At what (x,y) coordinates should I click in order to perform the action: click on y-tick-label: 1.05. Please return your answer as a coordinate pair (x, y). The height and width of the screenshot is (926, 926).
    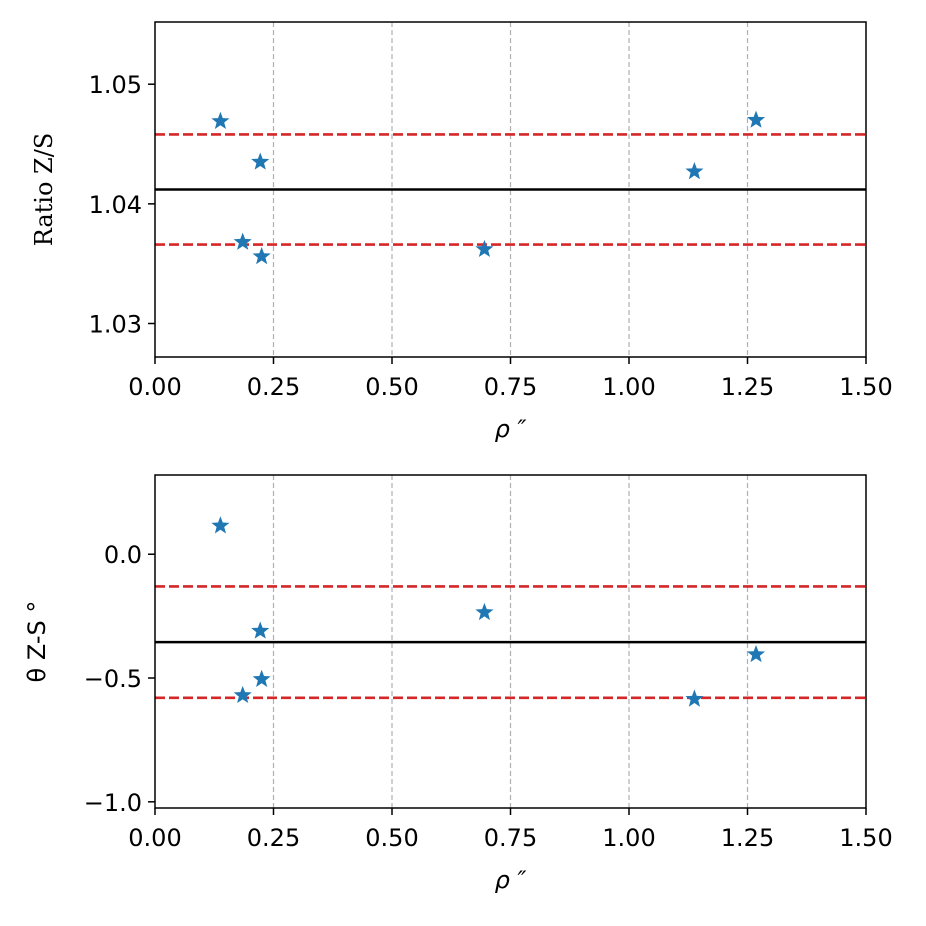
    Looking at the image, I should click on (115, 85).